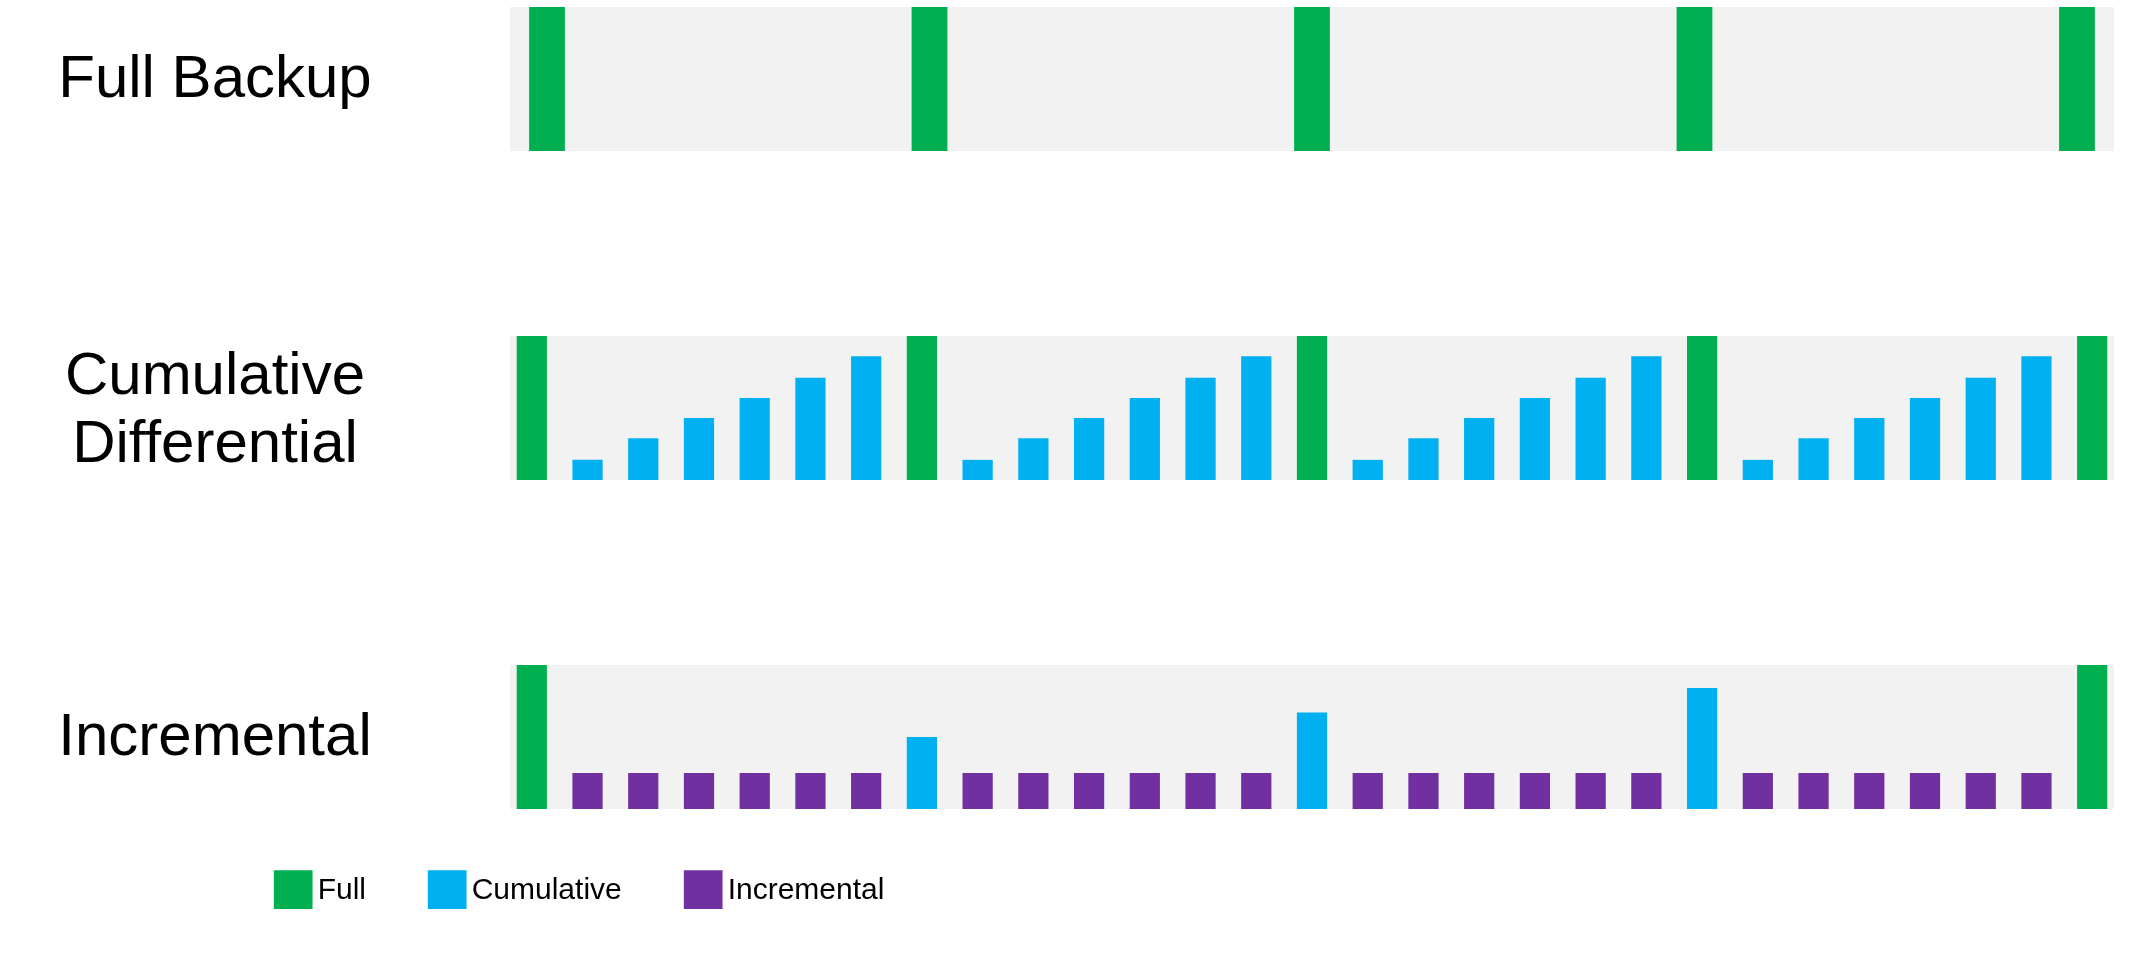 The height and width of the screenshot is (980, 2131). I want to click on legend-label: Incremental, so click(806, 888).